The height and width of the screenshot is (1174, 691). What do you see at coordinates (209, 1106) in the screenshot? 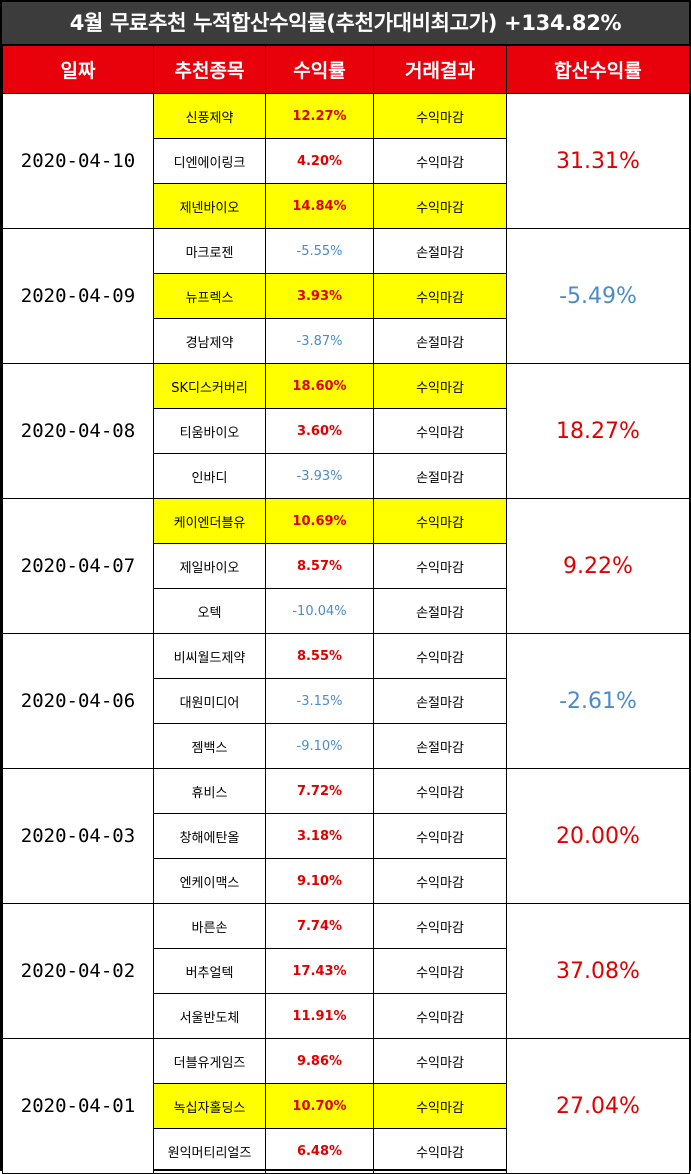
I see `stock-name: 녹십자홀딩스` at bounding box center [209, 1106].